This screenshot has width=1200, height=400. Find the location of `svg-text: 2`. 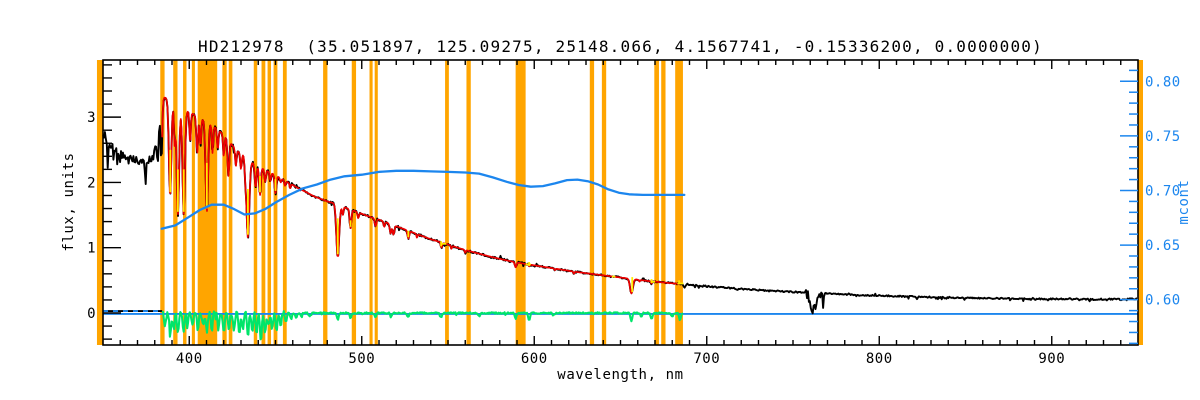

svg-text: 2 is located at coordinates (91, 183).